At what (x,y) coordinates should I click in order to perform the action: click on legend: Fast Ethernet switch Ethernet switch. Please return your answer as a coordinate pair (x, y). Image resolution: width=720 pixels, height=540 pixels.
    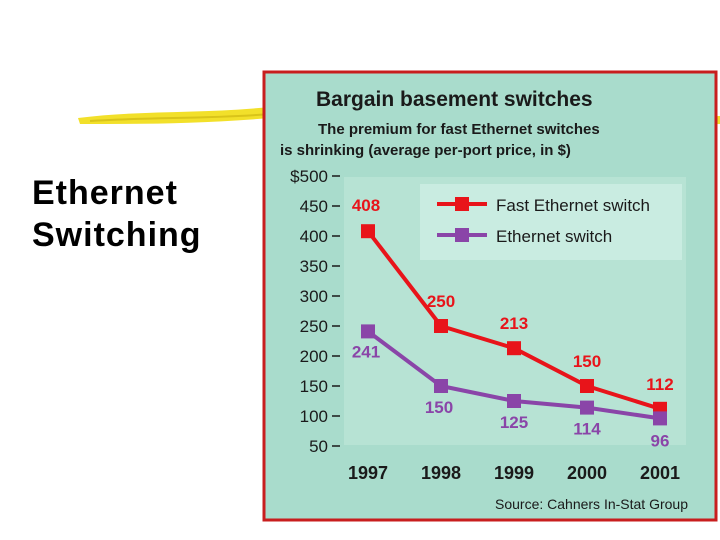
    Looking at the image, I should click on (551, 222).